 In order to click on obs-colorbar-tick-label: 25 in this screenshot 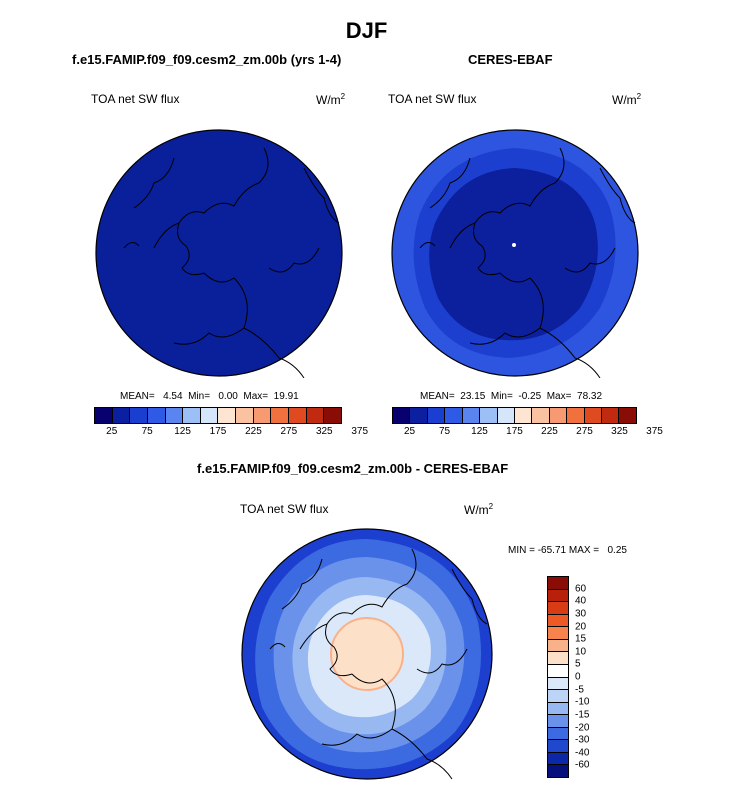, I will do `click(409, 431)`.